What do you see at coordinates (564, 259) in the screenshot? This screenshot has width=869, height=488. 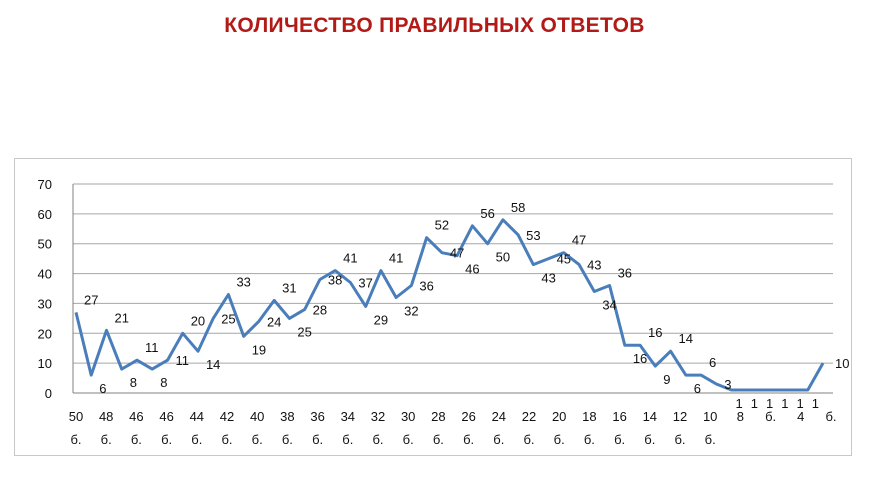 I see `data-label: 45` at bounding box center [564, 259].